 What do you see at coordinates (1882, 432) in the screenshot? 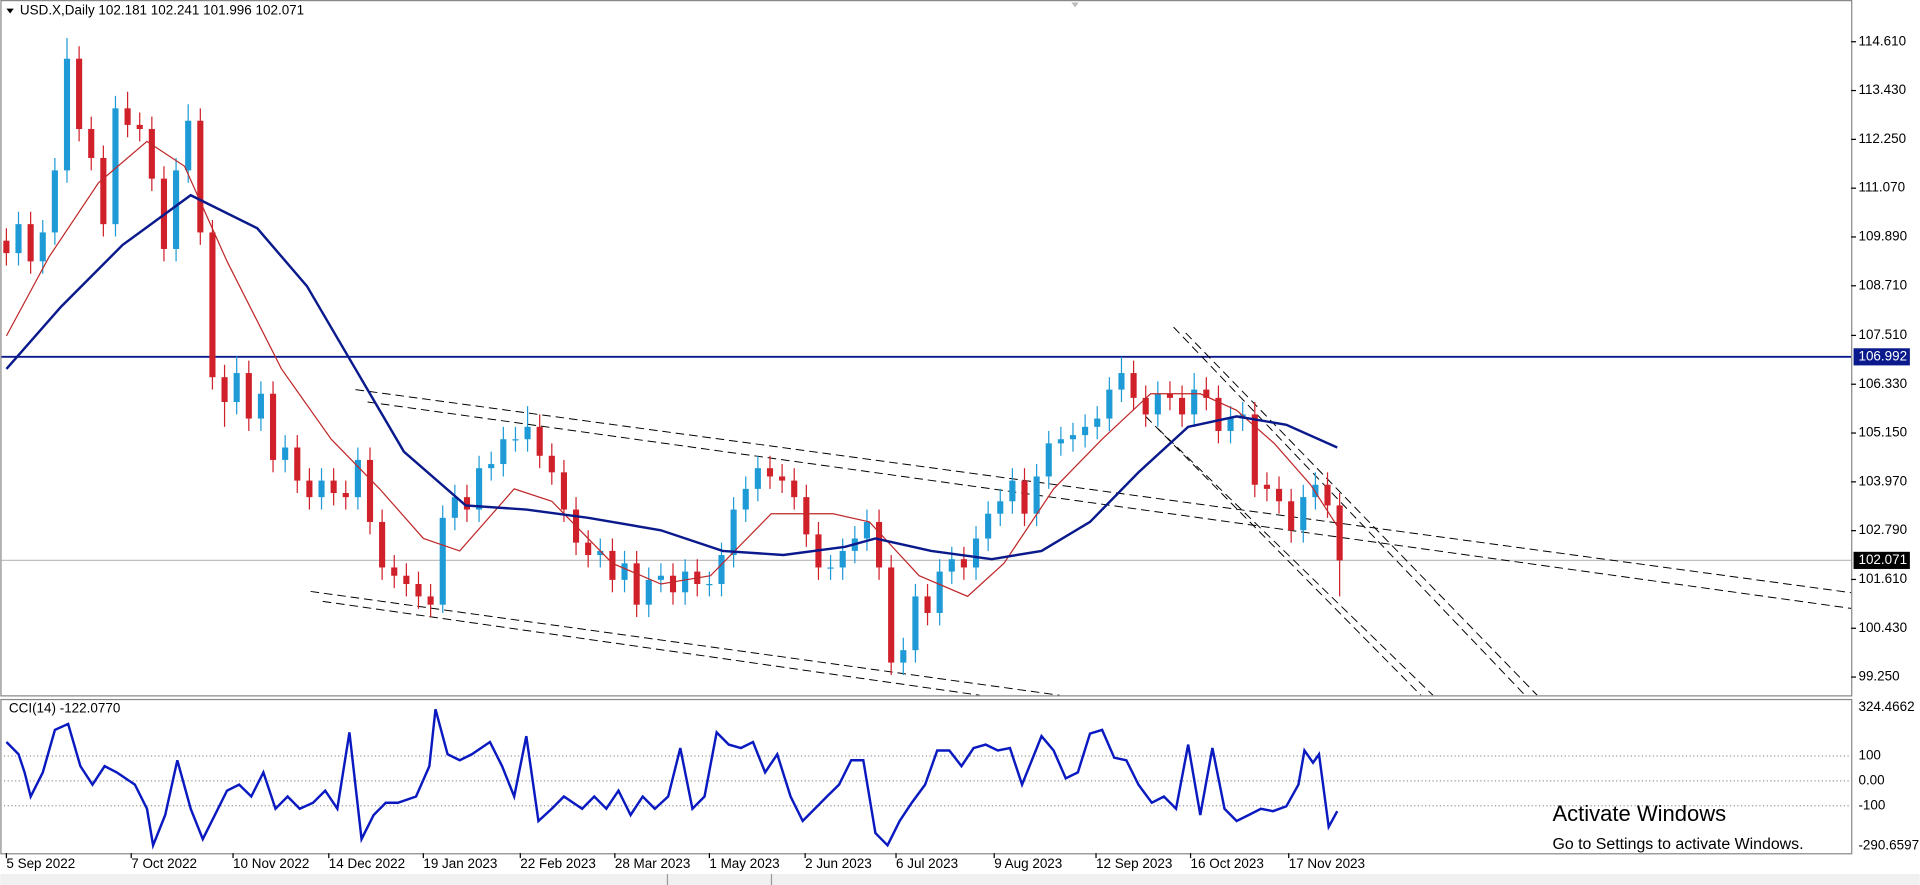
I see `y-tick-label: 105.150` at bounding box center [1882, 432].